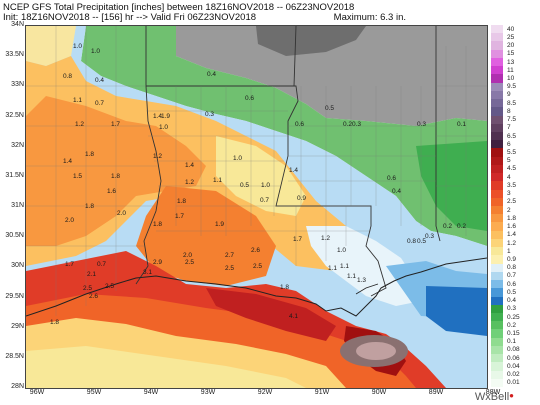 This screenshot has height=405, width=540. Describe the element at coordinates (122, 213) in the screenshot. I see `precip-value-label: 2.0` at that location.